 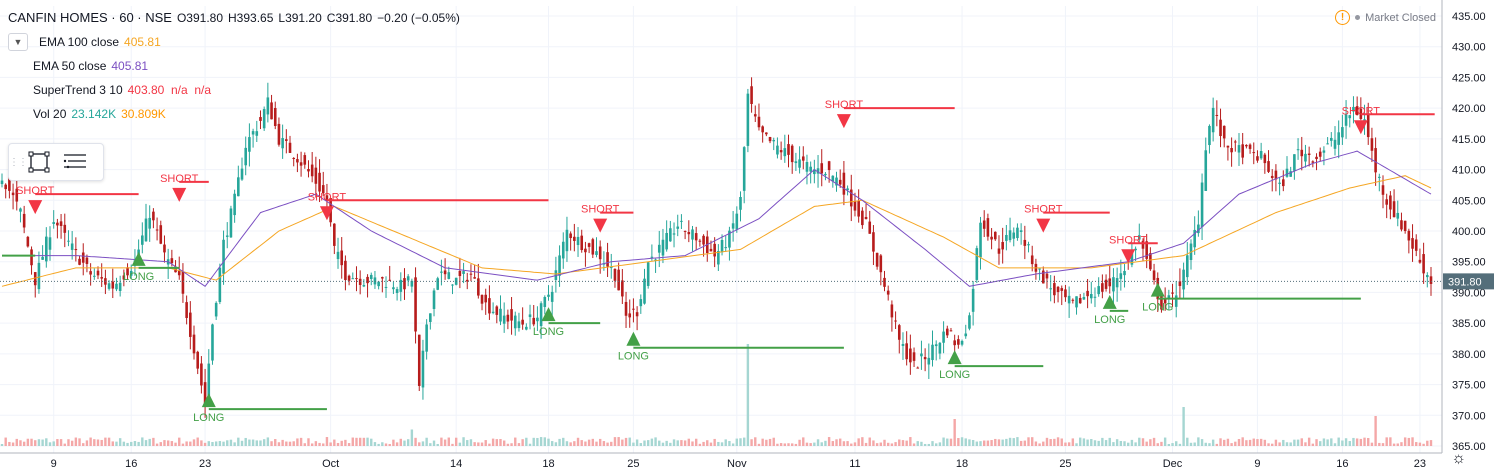 I want to click on rectangle-tool-button, so click(x=39, y=162).